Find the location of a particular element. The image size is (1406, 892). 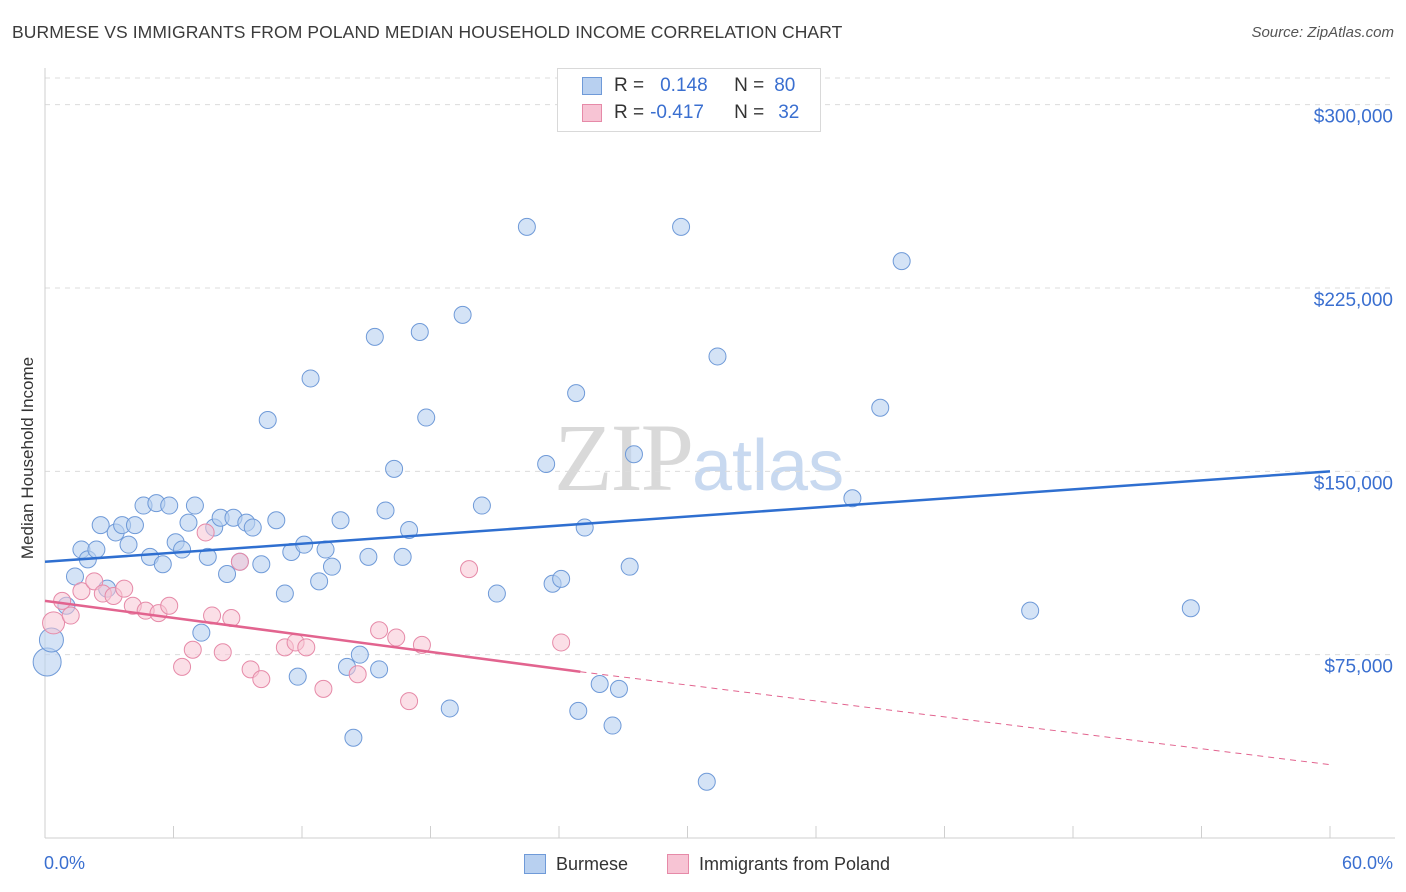

poland-trend-extension is located at coordinates (955, 718).